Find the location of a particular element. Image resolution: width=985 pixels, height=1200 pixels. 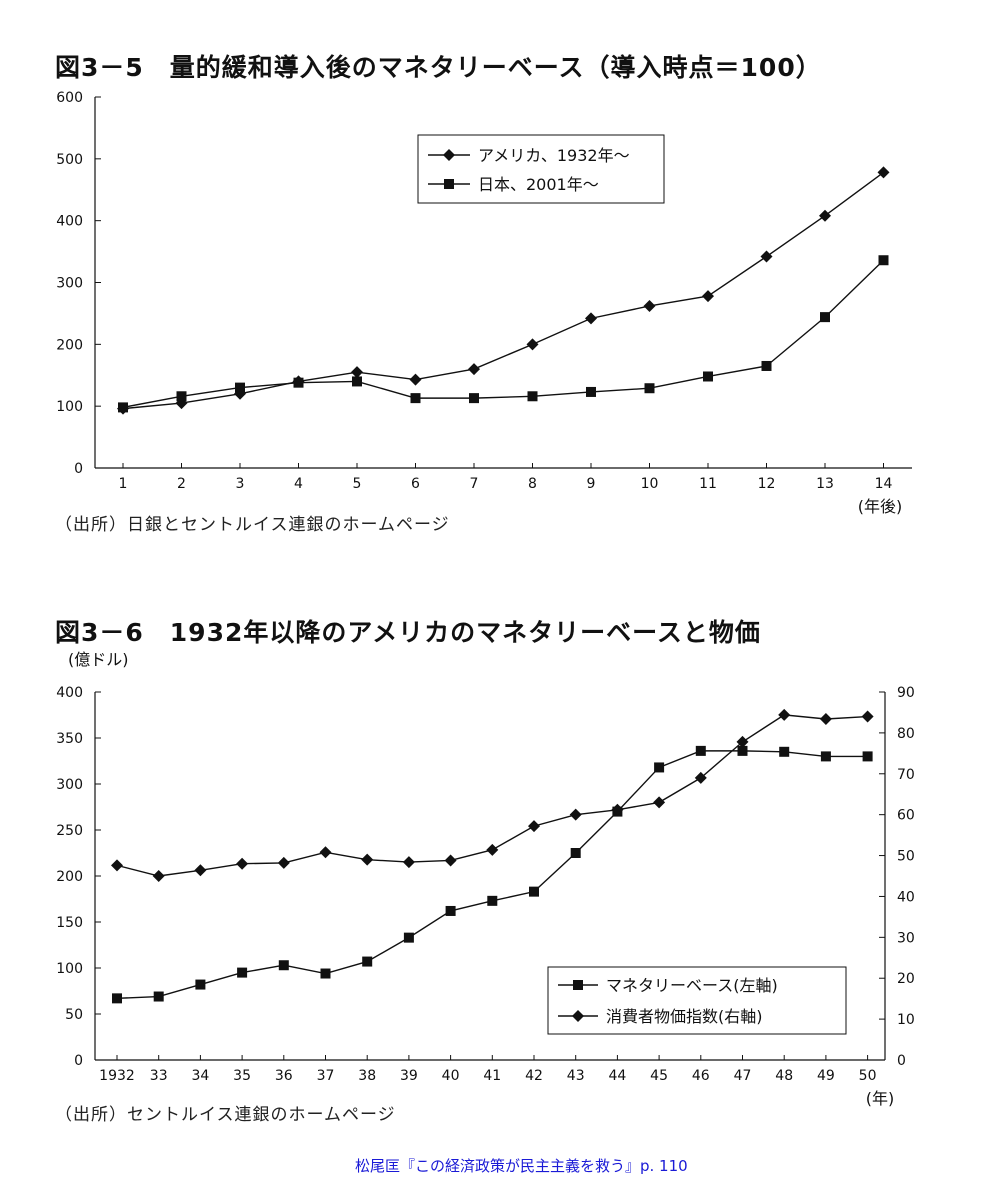

chart2-legend-box is located at coordinates (697, 1000).